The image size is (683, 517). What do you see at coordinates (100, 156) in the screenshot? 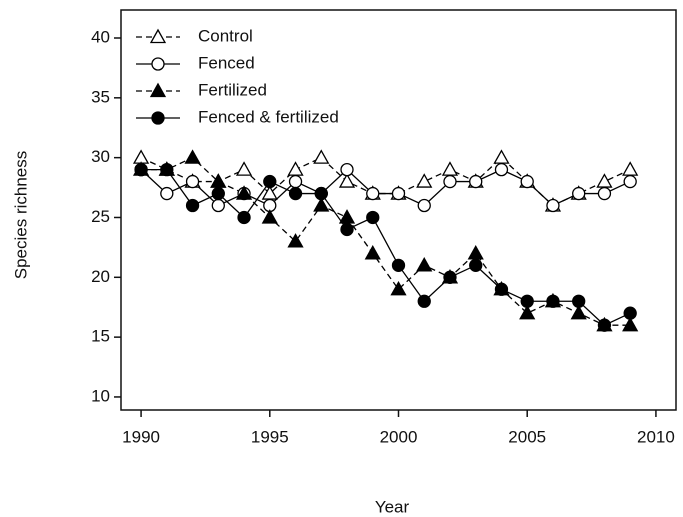
I see `y-tick-label: 30` at bounding box center [100, 156].